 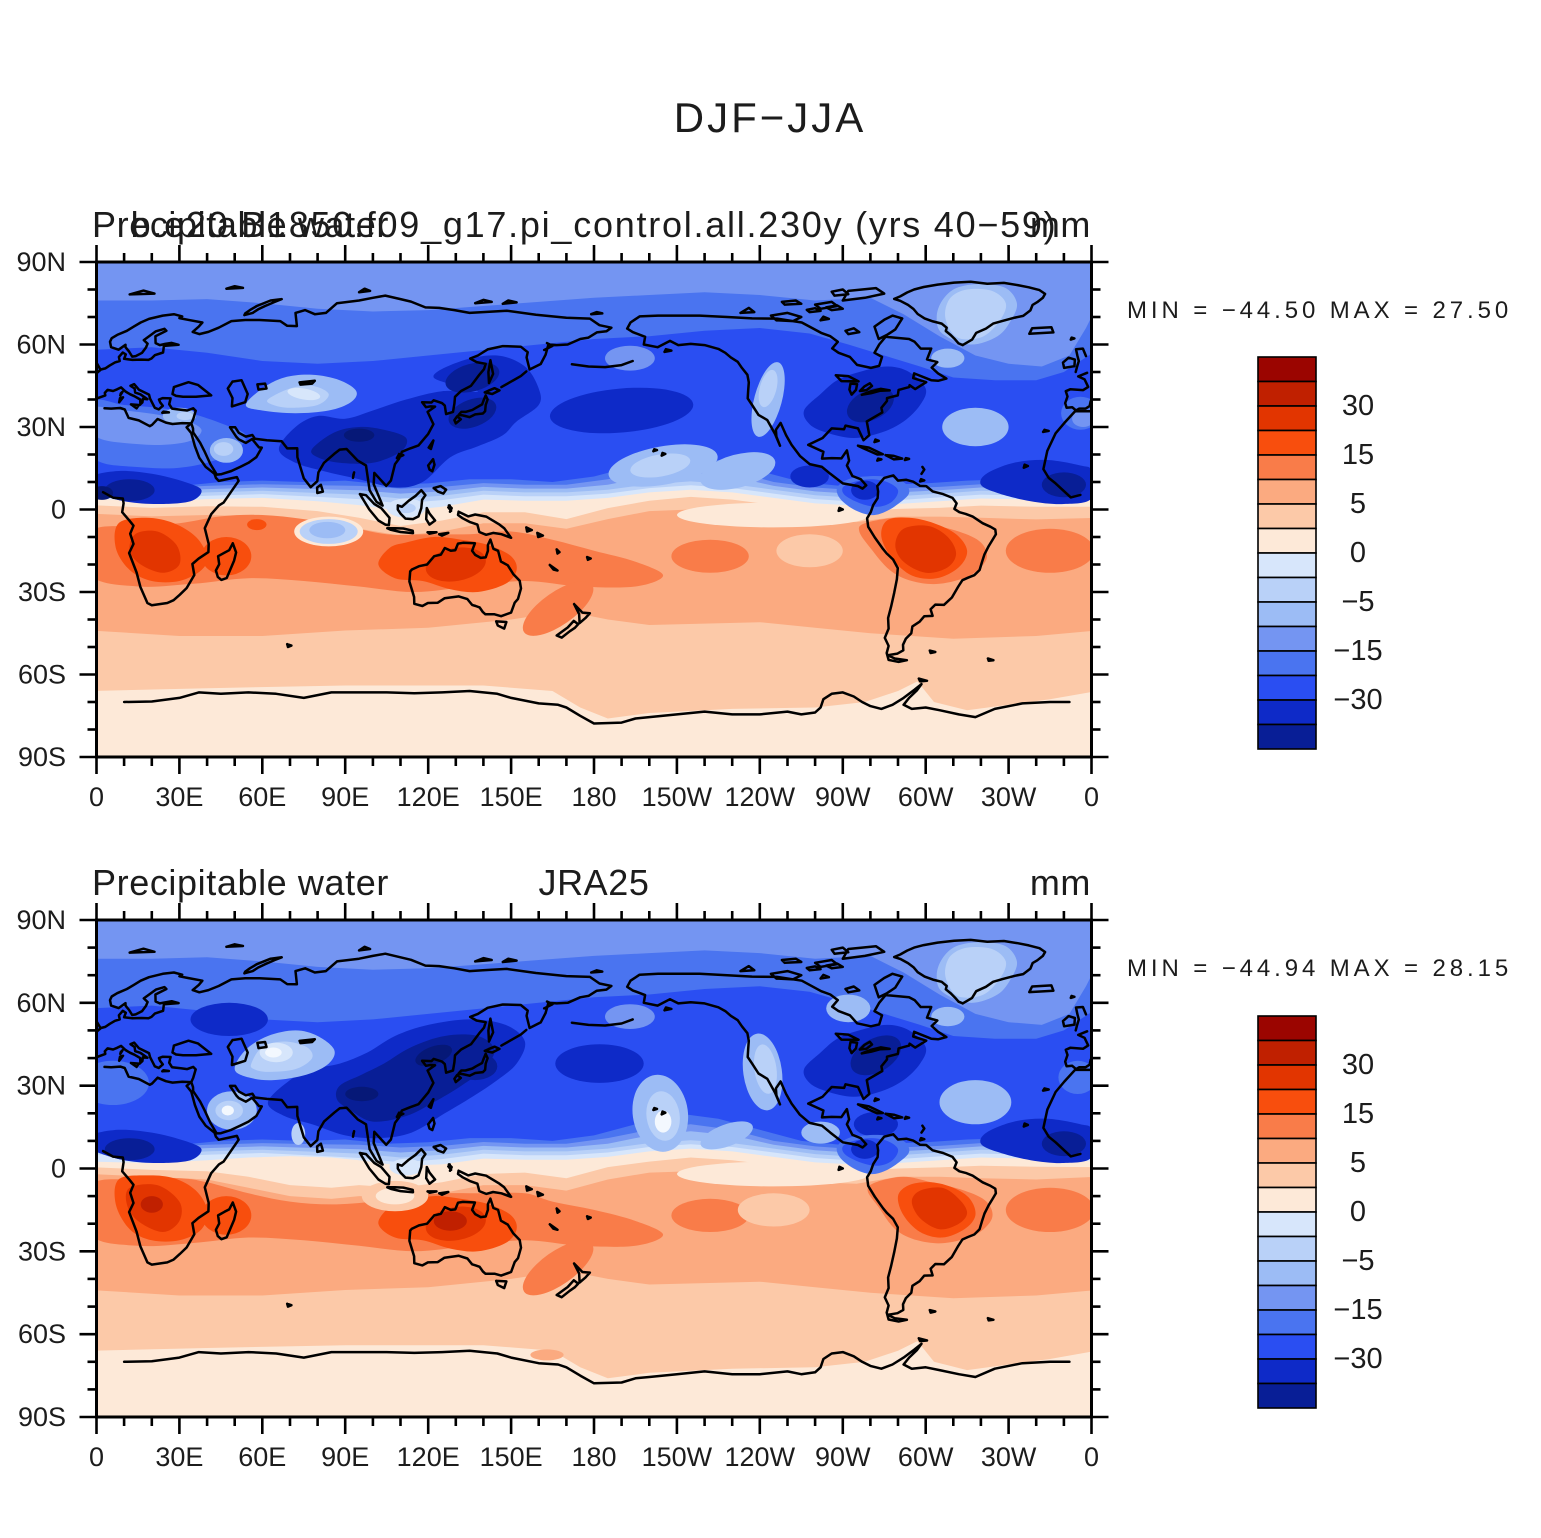 What do you see at coordinates (1319, 968) in the screenshot?
I see `svg-text:MIN = −44.94 MAX = 28.1: MIN = −44.94 MAX = 28.15` at bounding box center [1319, 968].